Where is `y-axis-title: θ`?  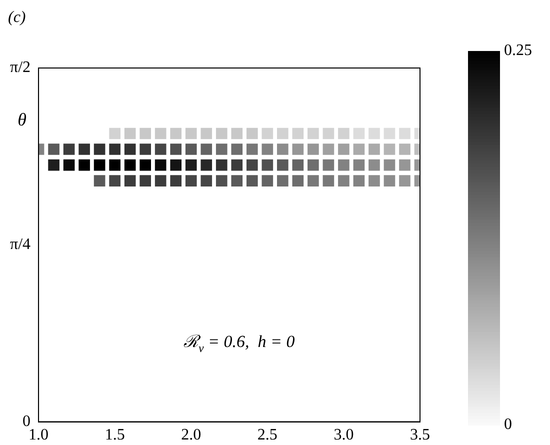
y-axis-title: θ is located at coordinates (22, 120).